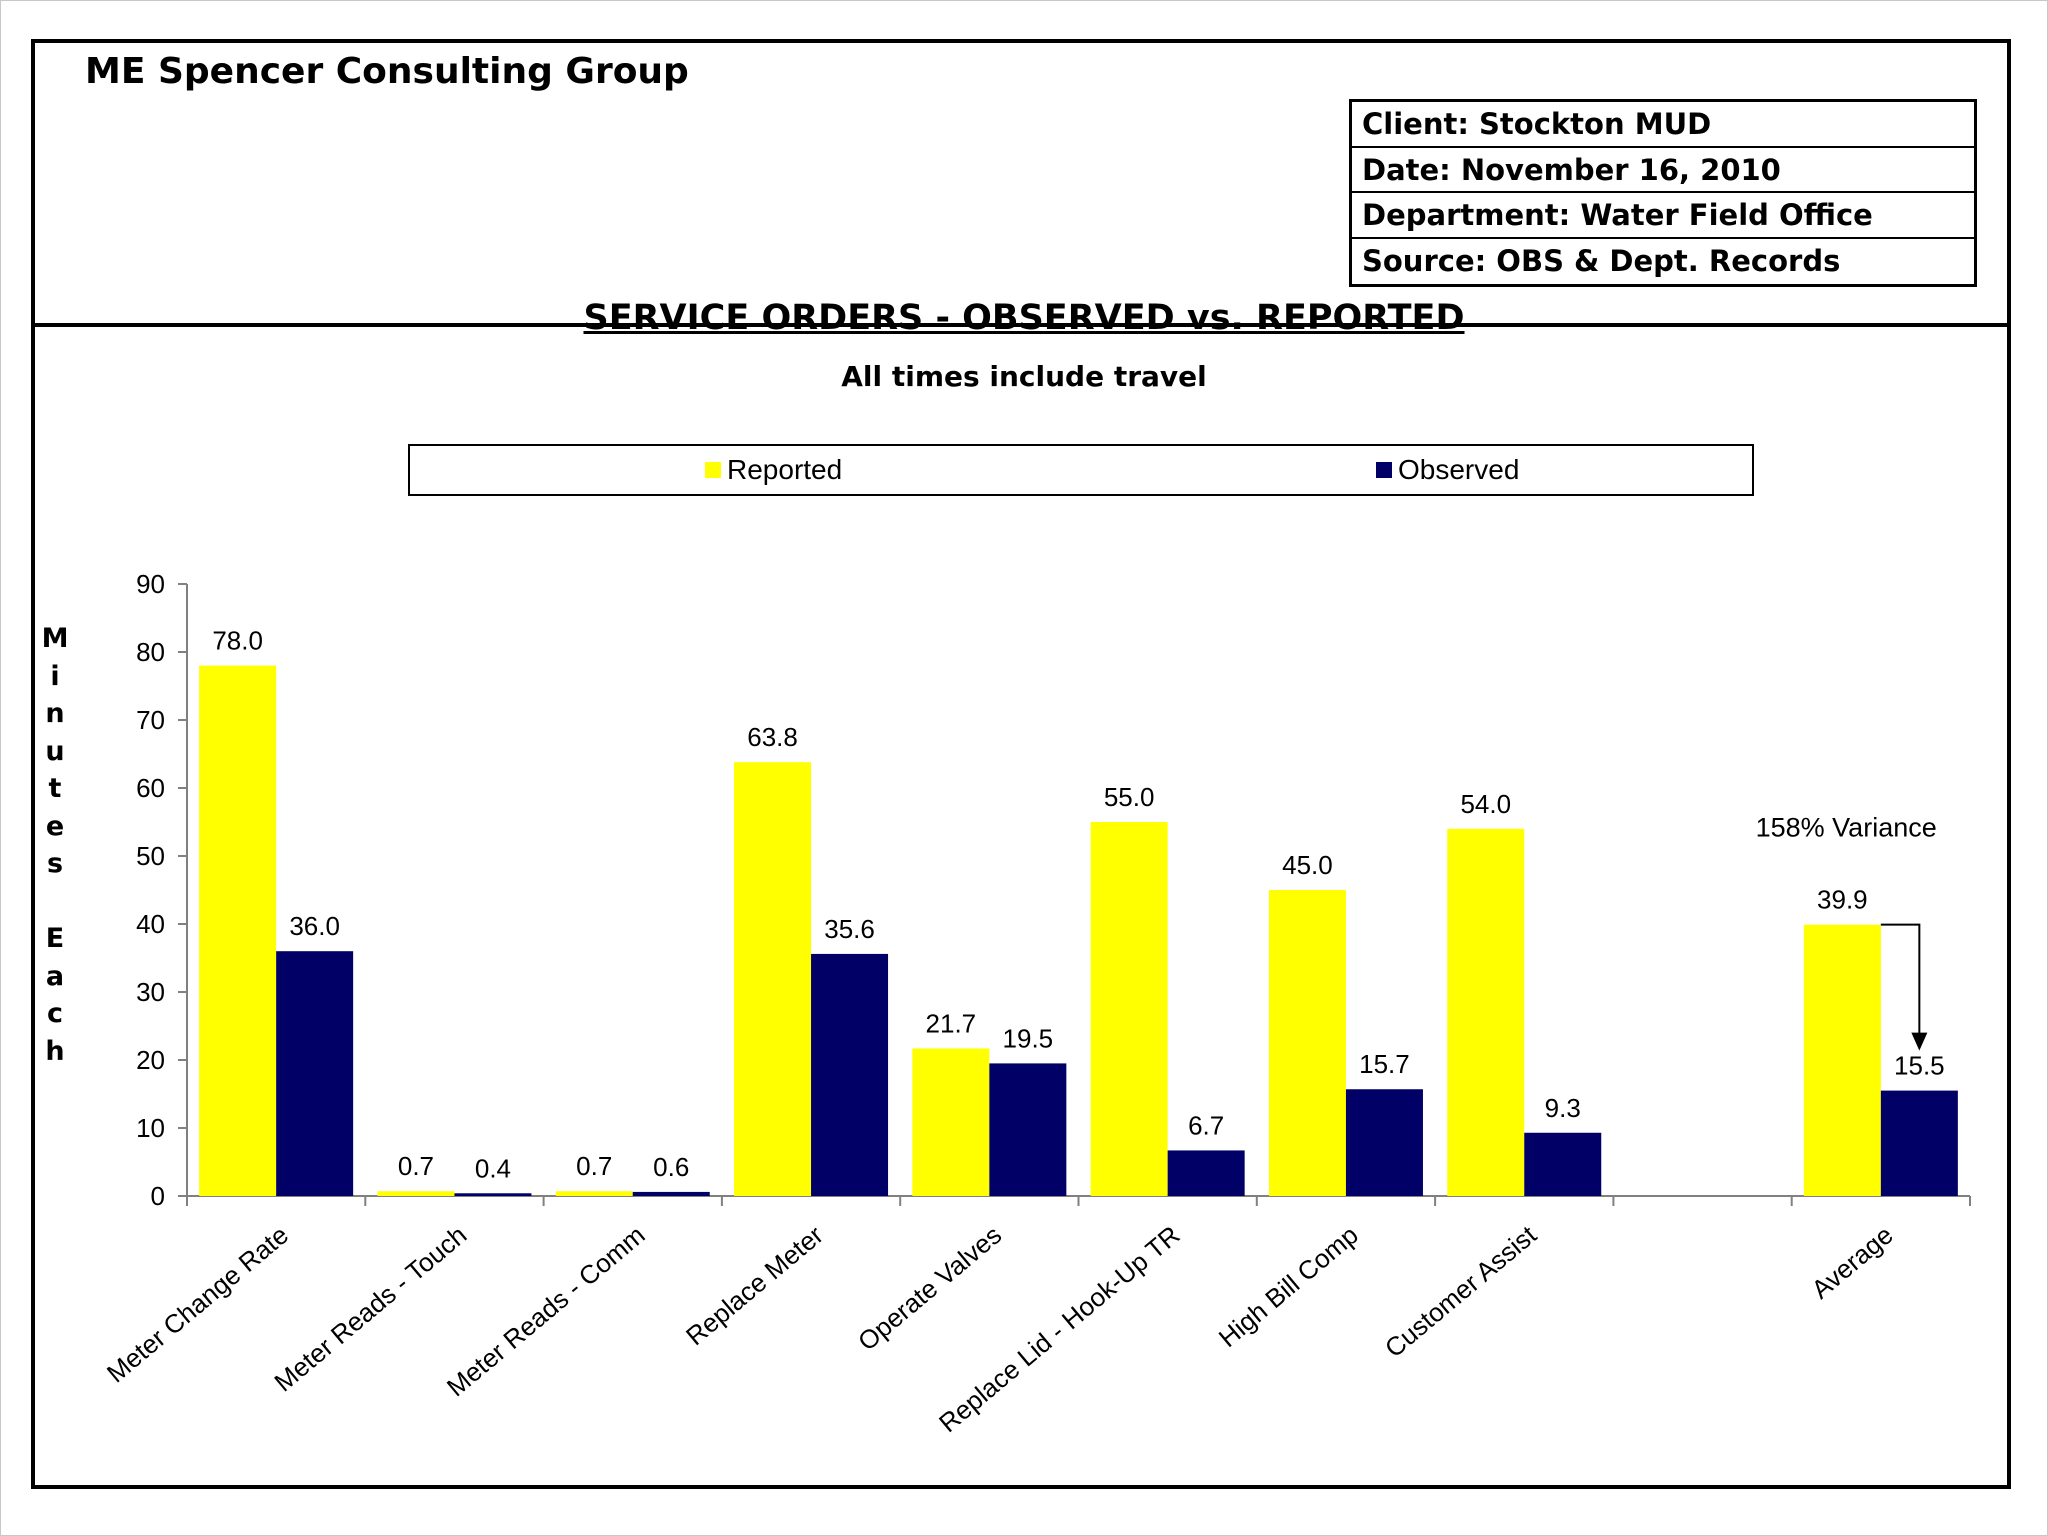 The image size is (2048, 1536). What do you see at coordinates (1459, 469) in the screenshot?
I see `legend-label-observed: Observed` at bounding box center [1459, 469].